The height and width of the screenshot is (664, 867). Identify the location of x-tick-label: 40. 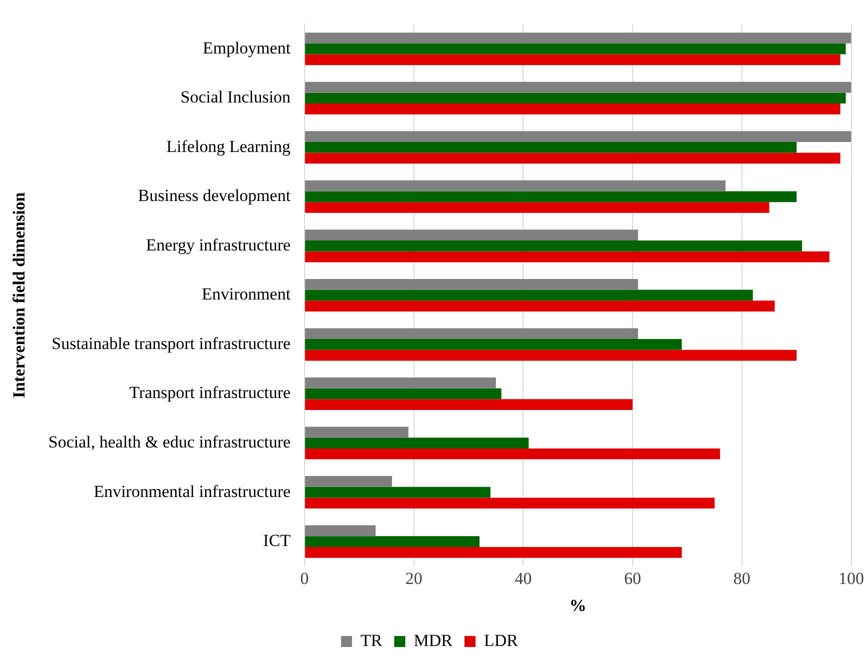
(523, 578).